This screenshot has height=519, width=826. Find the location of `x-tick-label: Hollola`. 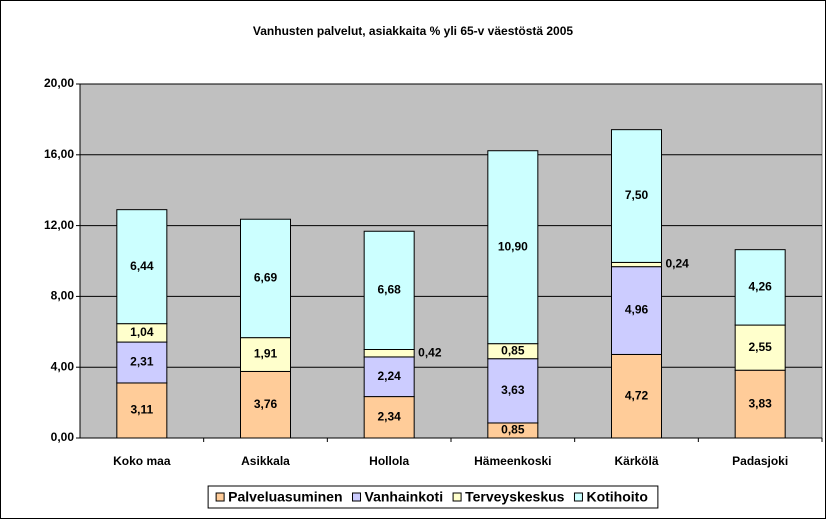

x-tick-label: Hollola is located at coordinates (389, 461).